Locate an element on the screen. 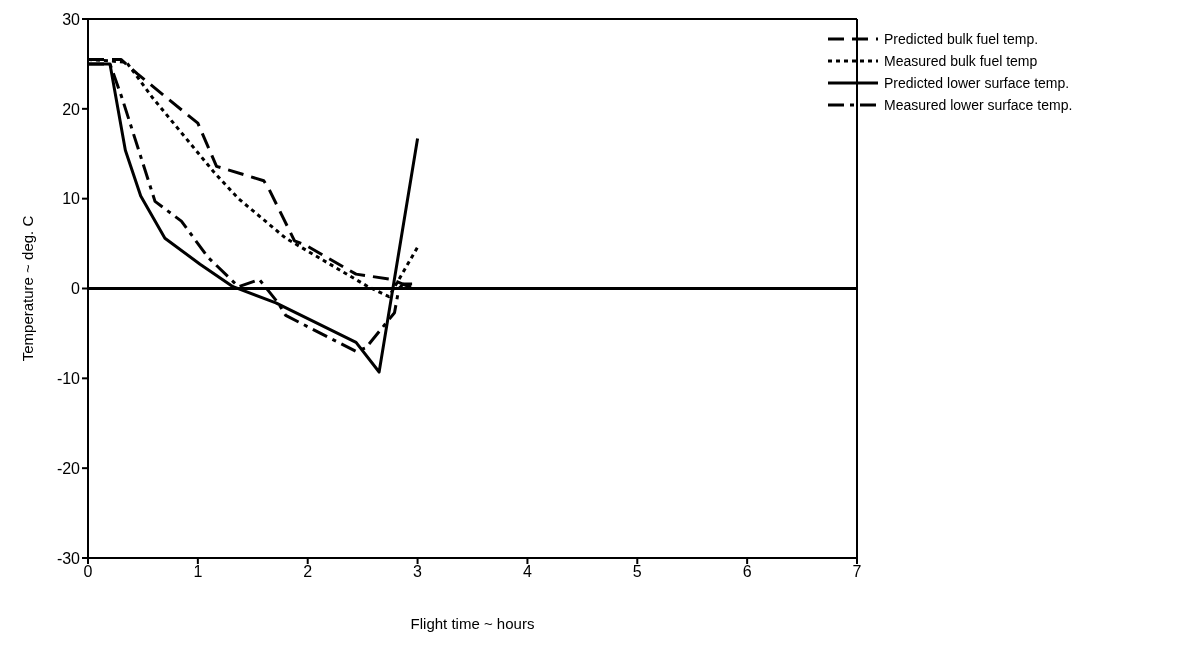 This screenshot has width=1179, height=648. x-tick-label: 2 is located at coordinates (308, 572).